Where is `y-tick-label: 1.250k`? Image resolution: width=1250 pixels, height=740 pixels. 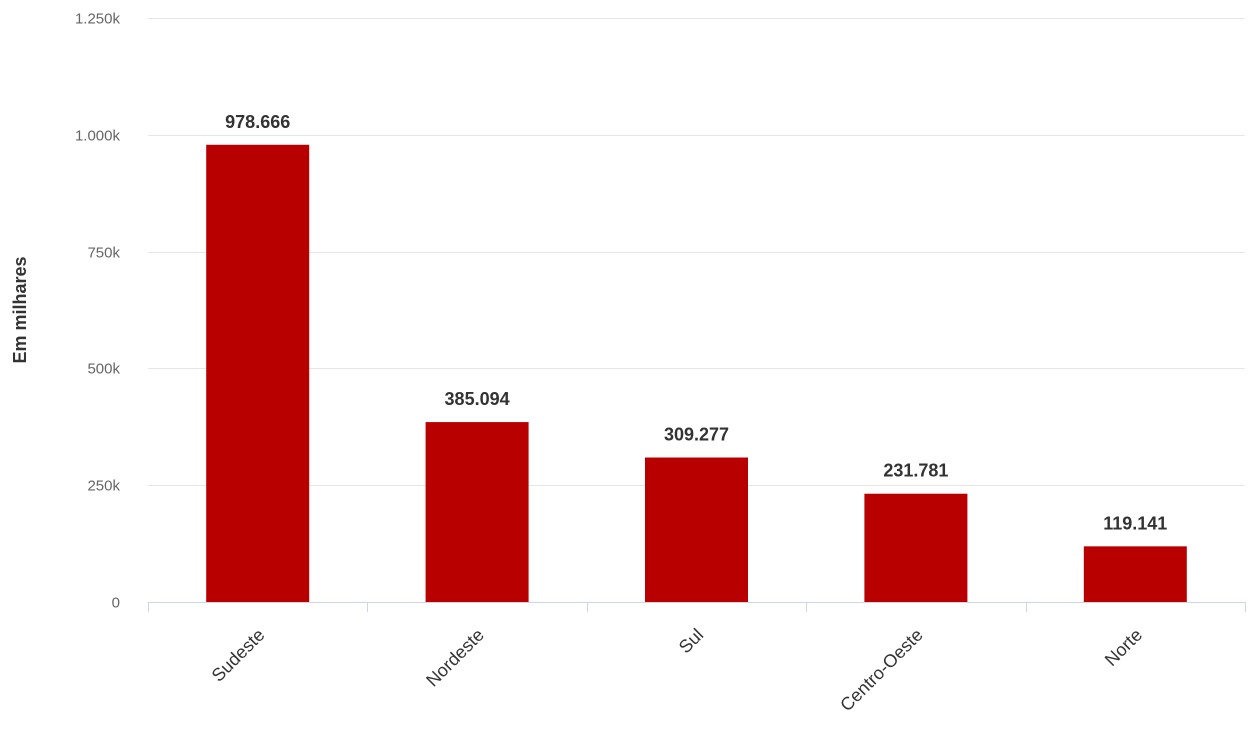
y-tick-label: 1.250k is located at coordinates (98, 19).